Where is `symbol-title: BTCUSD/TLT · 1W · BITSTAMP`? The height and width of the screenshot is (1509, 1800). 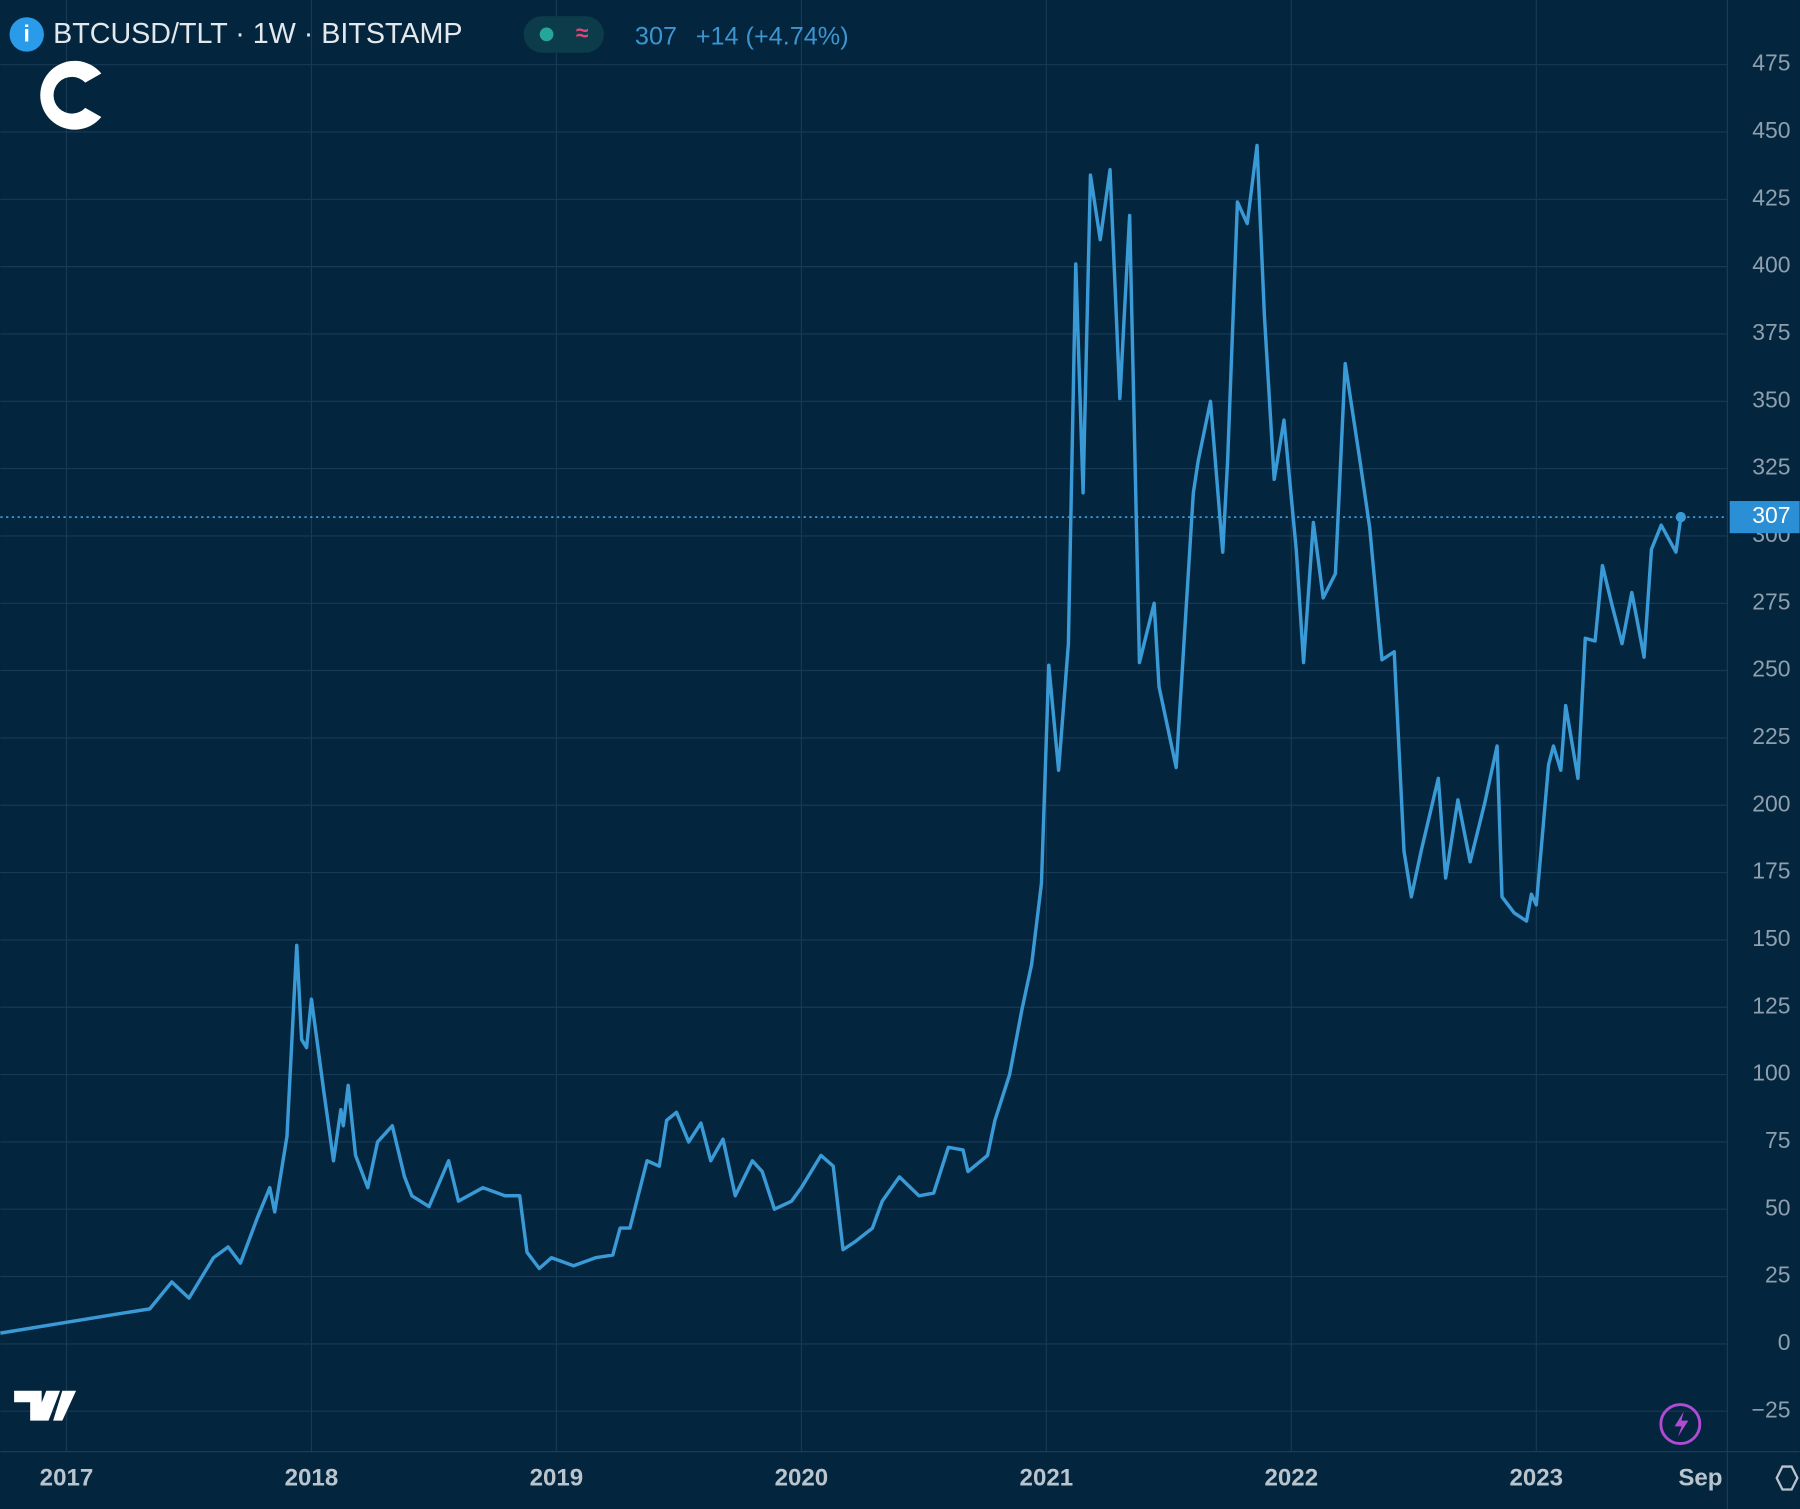
symbol-title: BTCUSD/TLT · 1W · BITSTAMP is located at coordinates (257, 34).